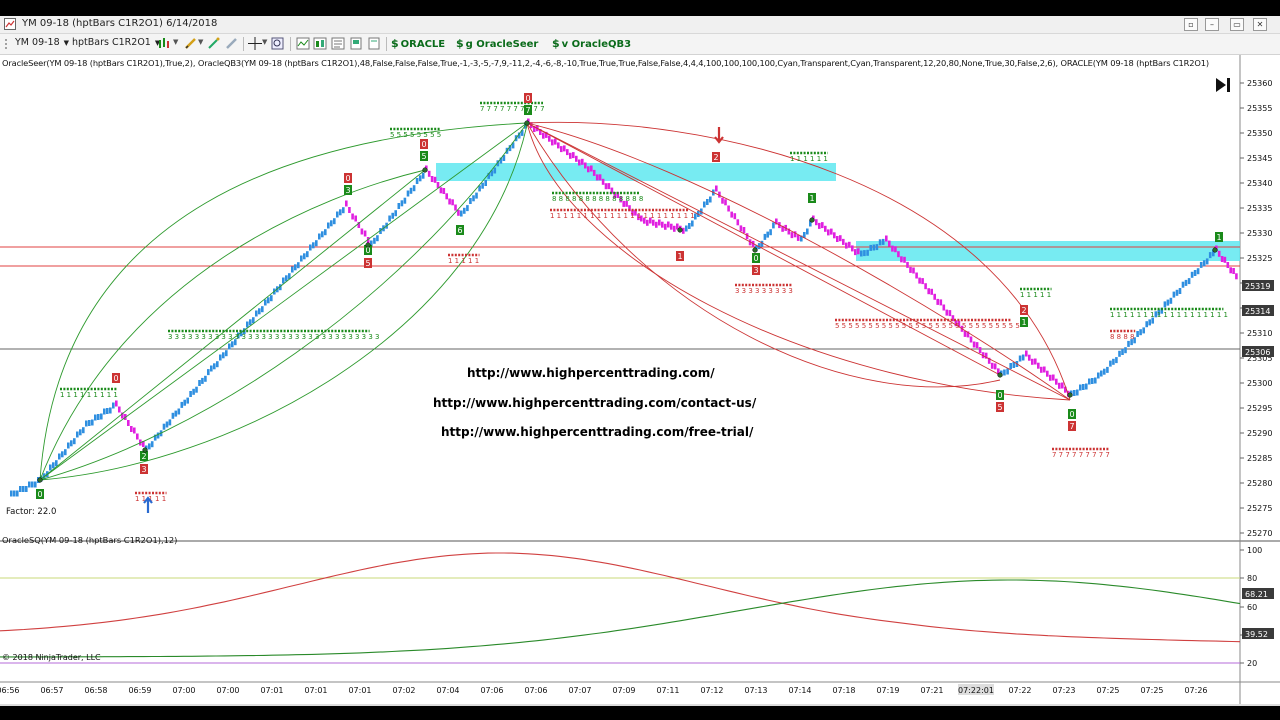  Describe the element at coordinates (931, 690) in the screenshot. I see `time-tick-label: 07:21` at that location.